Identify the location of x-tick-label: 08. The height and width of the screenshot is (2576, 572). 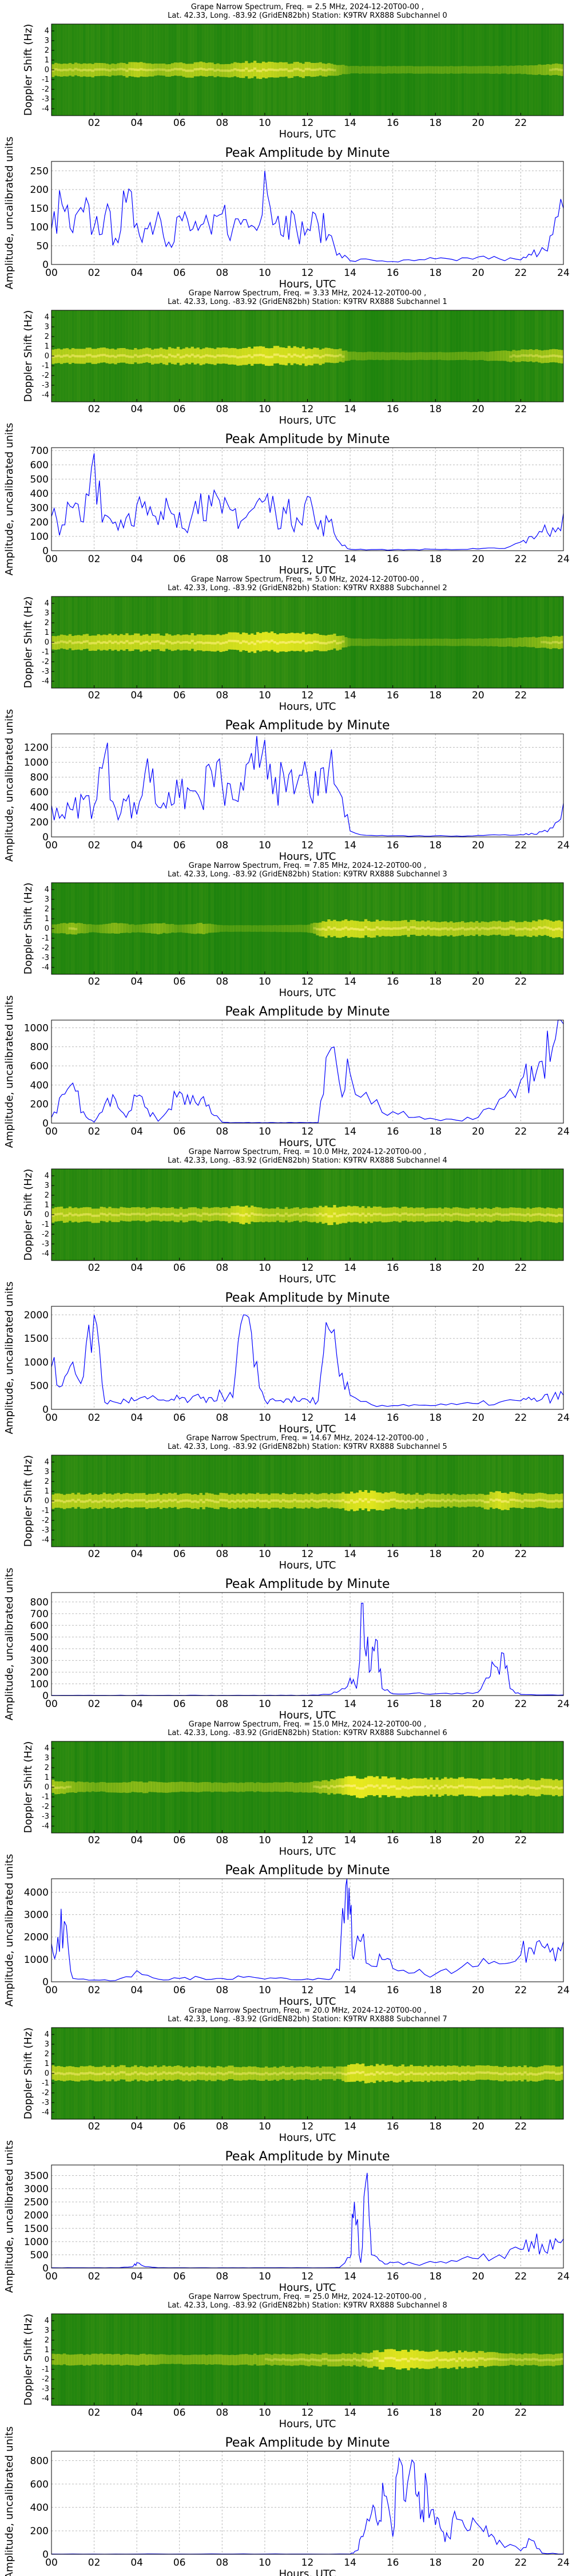
(222, 2276).